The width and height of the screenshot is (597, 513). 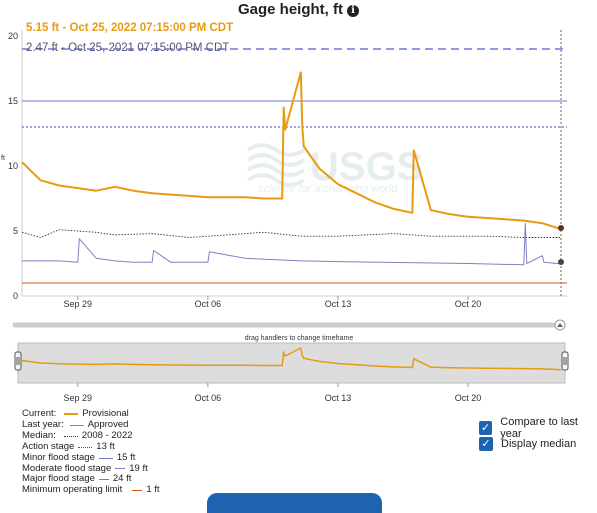 I want to click on legend-last-year-swatch, so click(x=76, y=425).